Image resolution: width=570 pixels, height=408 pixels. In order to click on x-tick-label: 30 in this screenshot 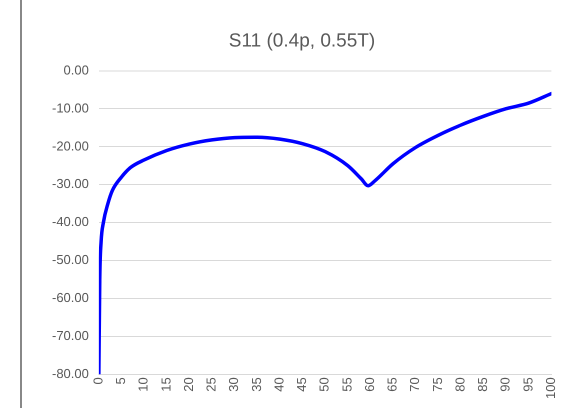, I will do `click(234, 384)`.